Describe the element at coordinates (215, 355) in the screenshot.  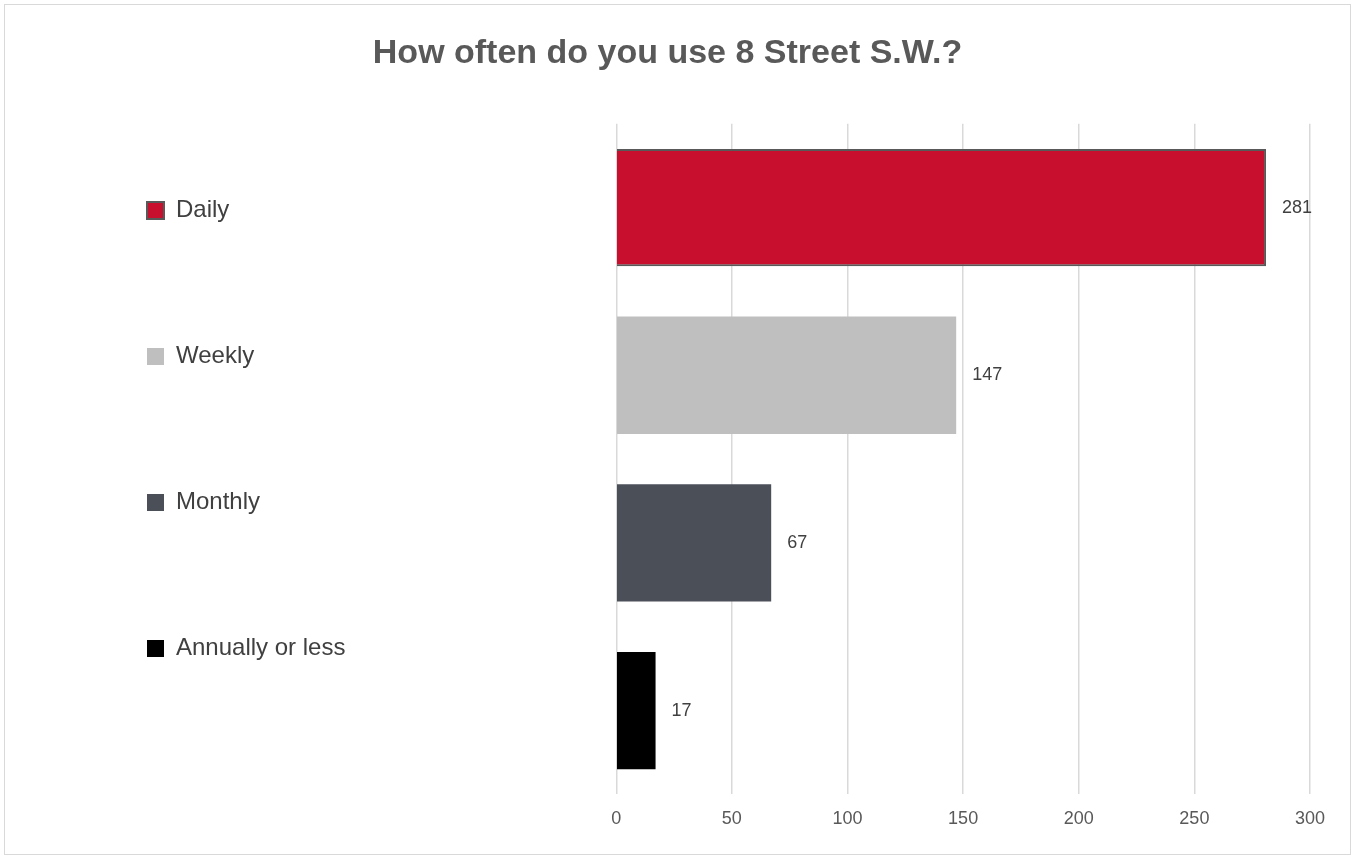
I see `legend-label: Weekly` at that location.